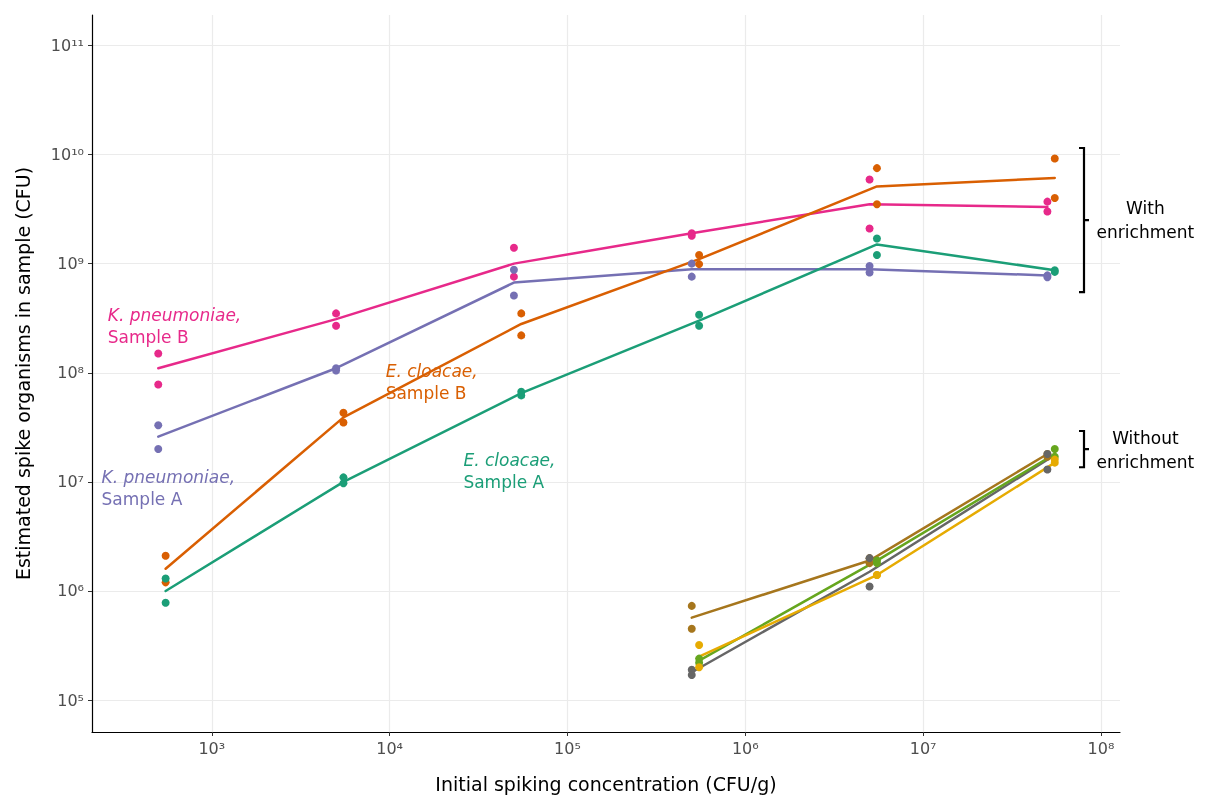  Describe the element at coordinates (70, 373) in the screenshot. I see `y-tick-label: 10⁸` at that location.